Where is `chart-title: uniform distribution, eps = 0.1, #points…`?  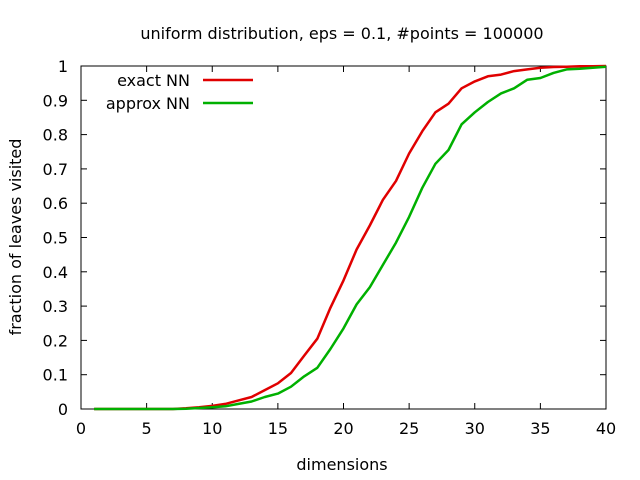 chart-title: uniform distribution, eps = 0.1, #points… is located at coordinates (341, 33).